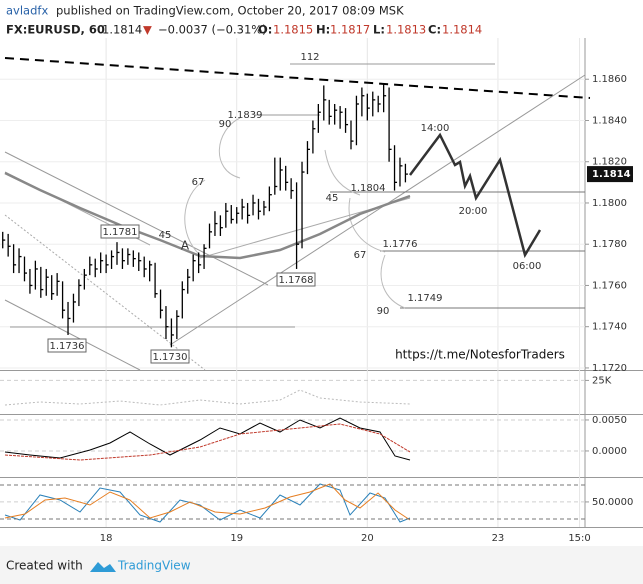 The width and height of the screenshot is (643, 584). Describe the element at coordinates (602, 380) in the screenshot. I see `y-tick-label: 25K` at that location.